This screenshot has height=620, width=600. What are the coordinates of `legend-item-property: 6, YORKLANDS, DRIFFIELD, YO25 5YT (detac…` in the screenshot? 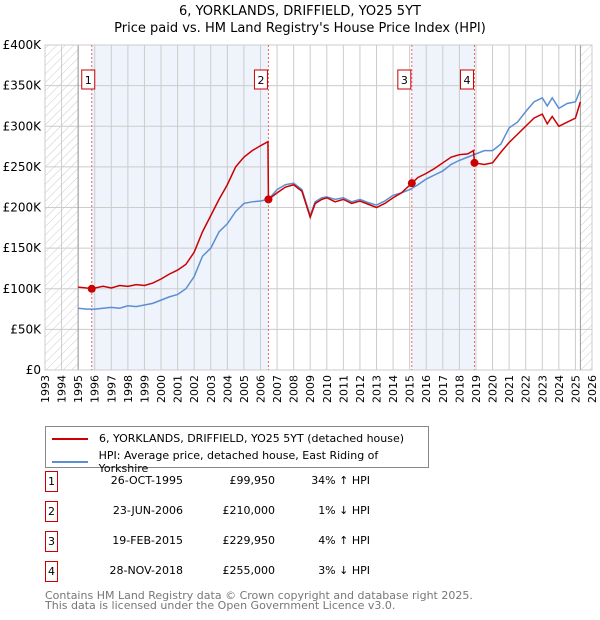 It's located at (228, 438).